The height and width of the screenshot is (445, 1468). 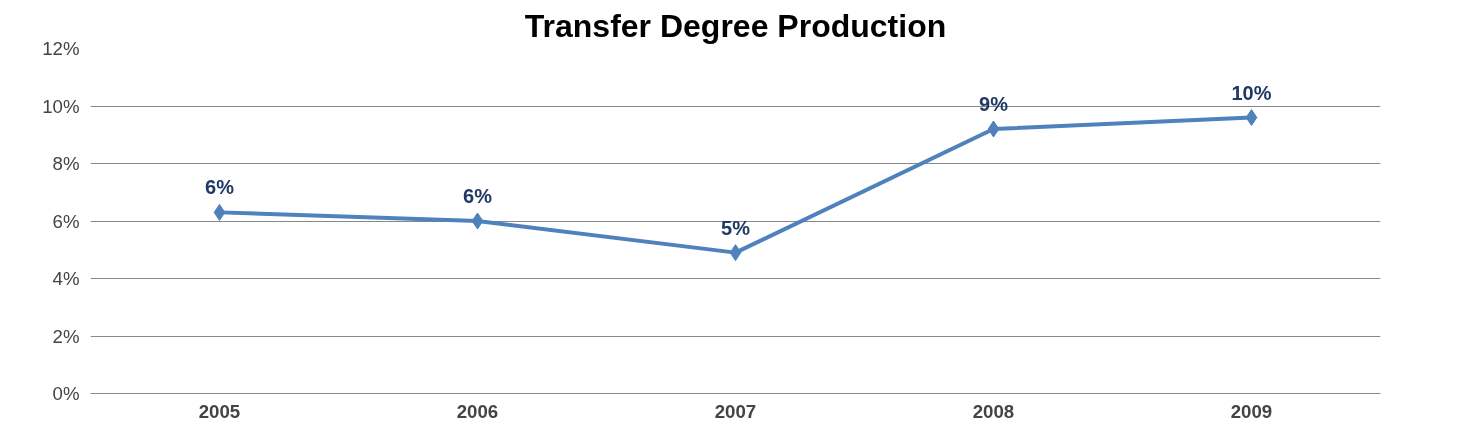 I want to click on x-tick-label: 2006, so click(x=477, y=411).